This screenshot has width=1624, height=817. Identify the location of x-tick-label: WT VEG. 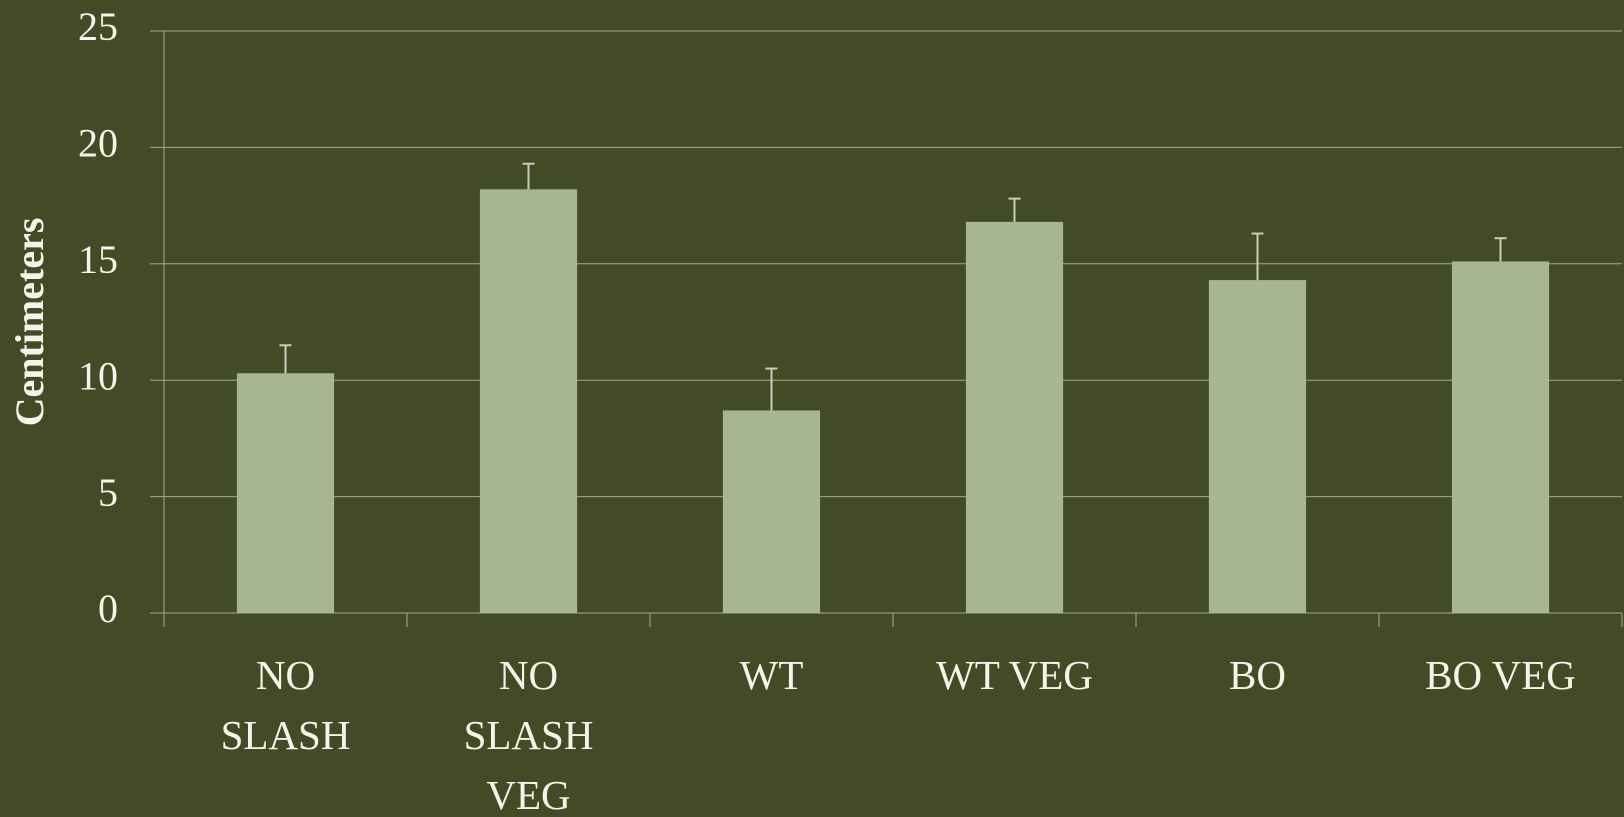
(1014, 675).